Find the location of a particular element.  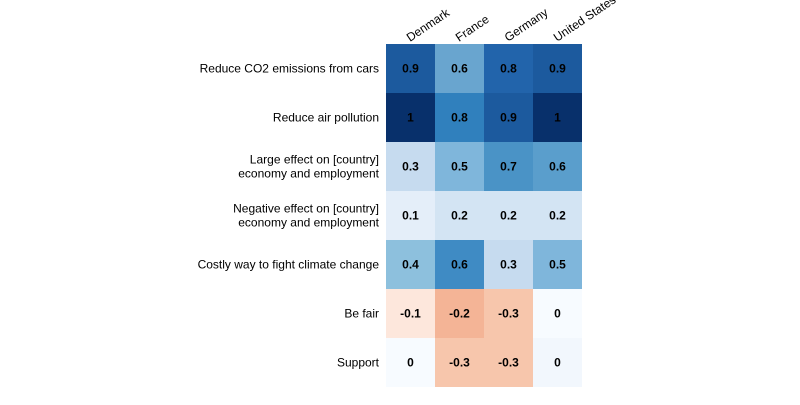

row-label: Large effect on [country] is located at coordinates (314, 160).